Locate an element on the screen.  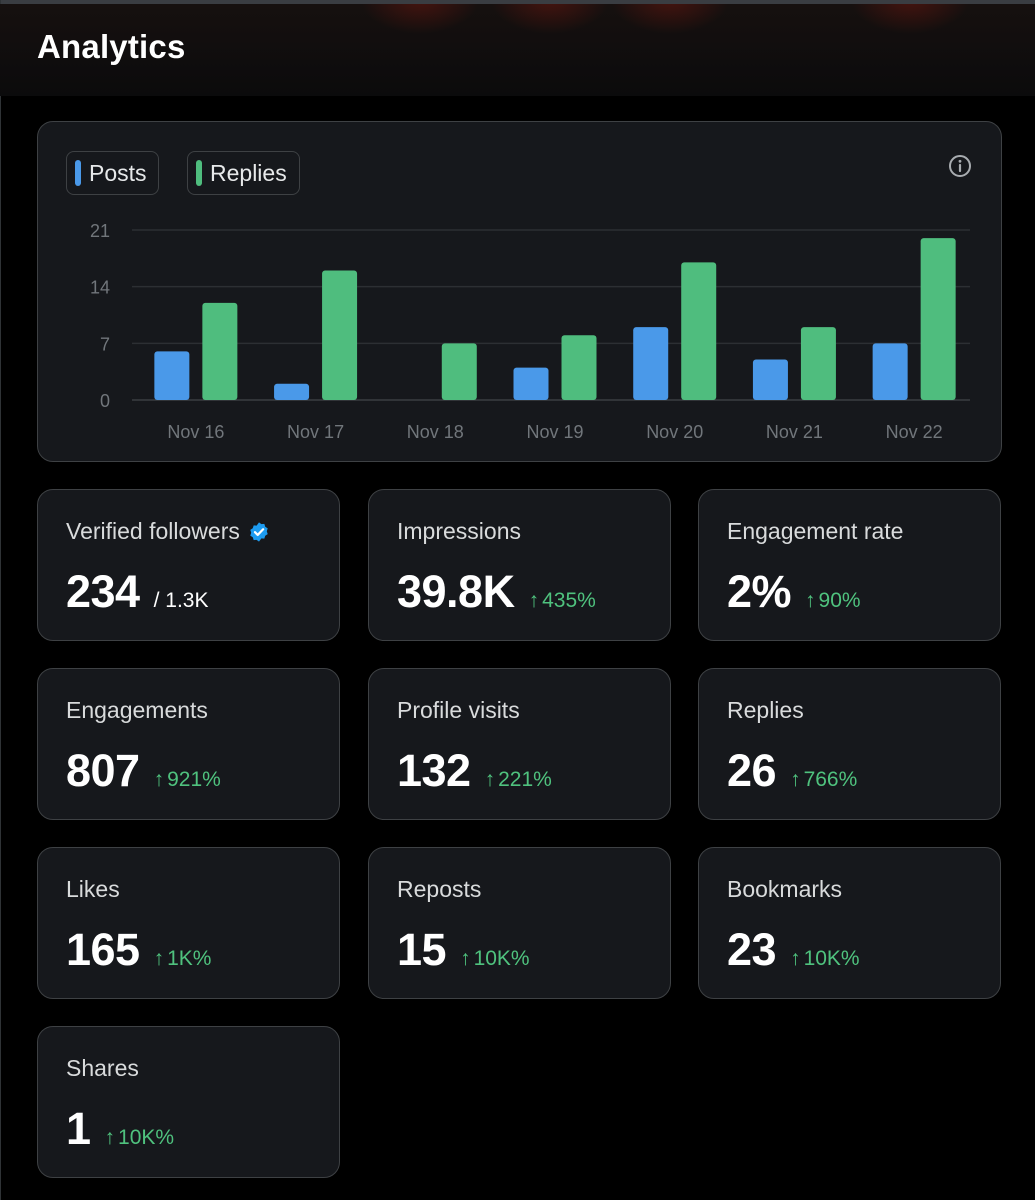
stat-value: 1 is located at coordinates (78, 1128).